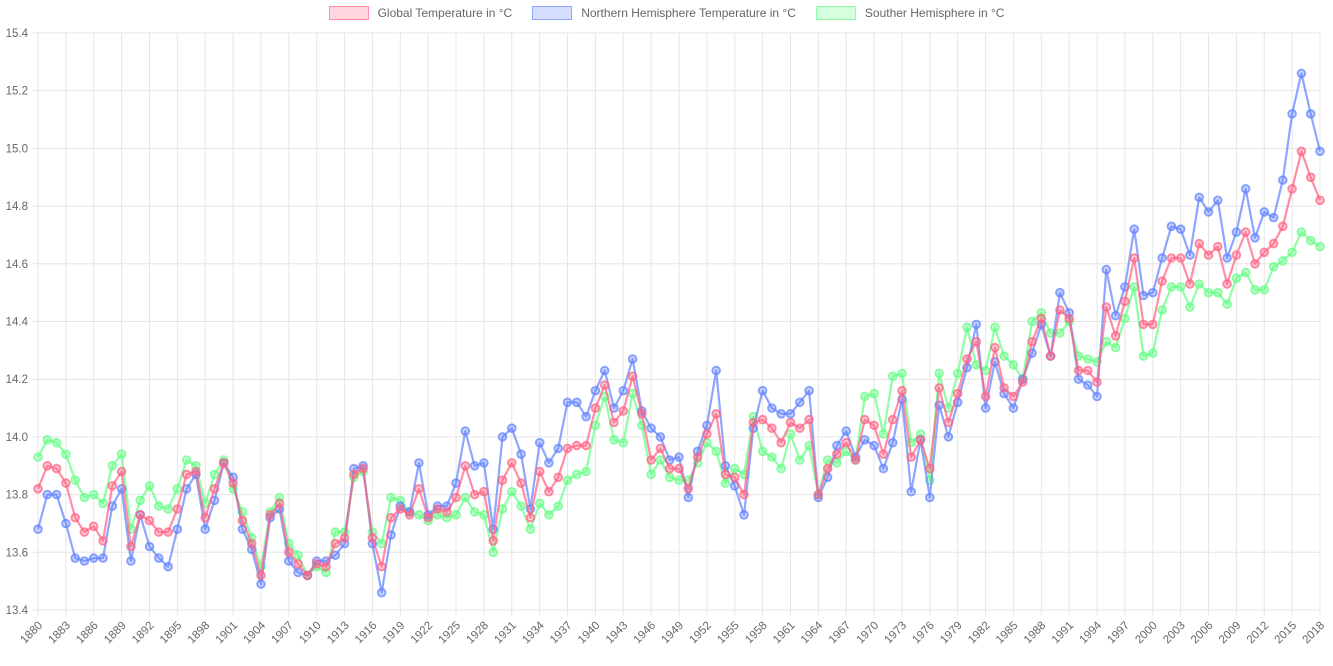 This screenshot has height=666, width=1333. What do you see at coordinates (664, 13) in the screenshot?
I see `legend-item-northern-hemisphere: Northern Hemisphere Temperature in °C` at bounding box center [664, 13].